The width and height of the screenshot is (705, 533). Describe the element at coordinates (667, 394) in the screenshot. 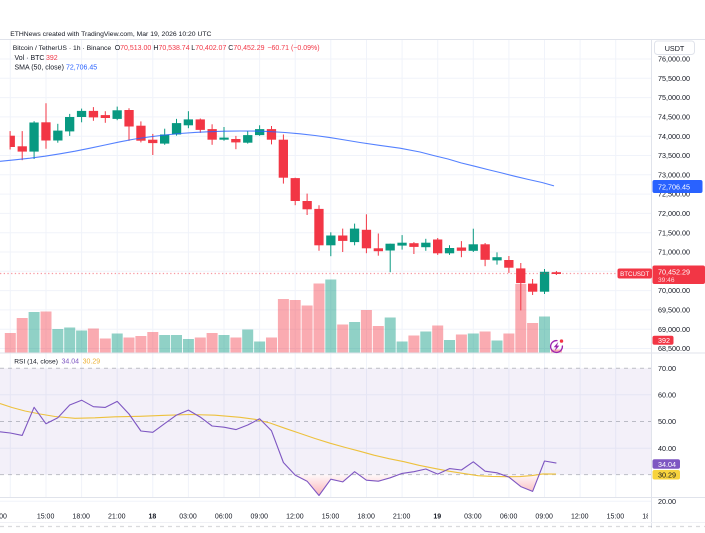

I see `svg-text: 60.00` at that location.